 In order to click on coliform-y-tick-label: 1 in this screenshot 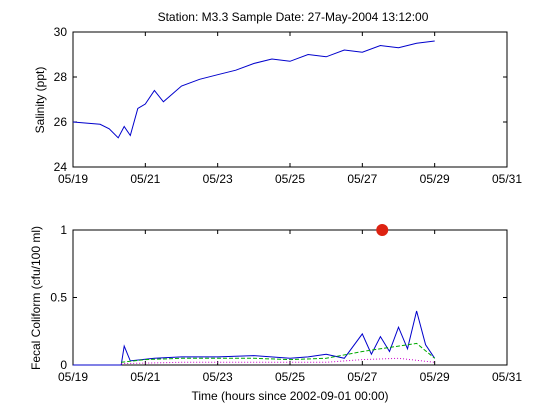, I will do `click(63, 230)`.